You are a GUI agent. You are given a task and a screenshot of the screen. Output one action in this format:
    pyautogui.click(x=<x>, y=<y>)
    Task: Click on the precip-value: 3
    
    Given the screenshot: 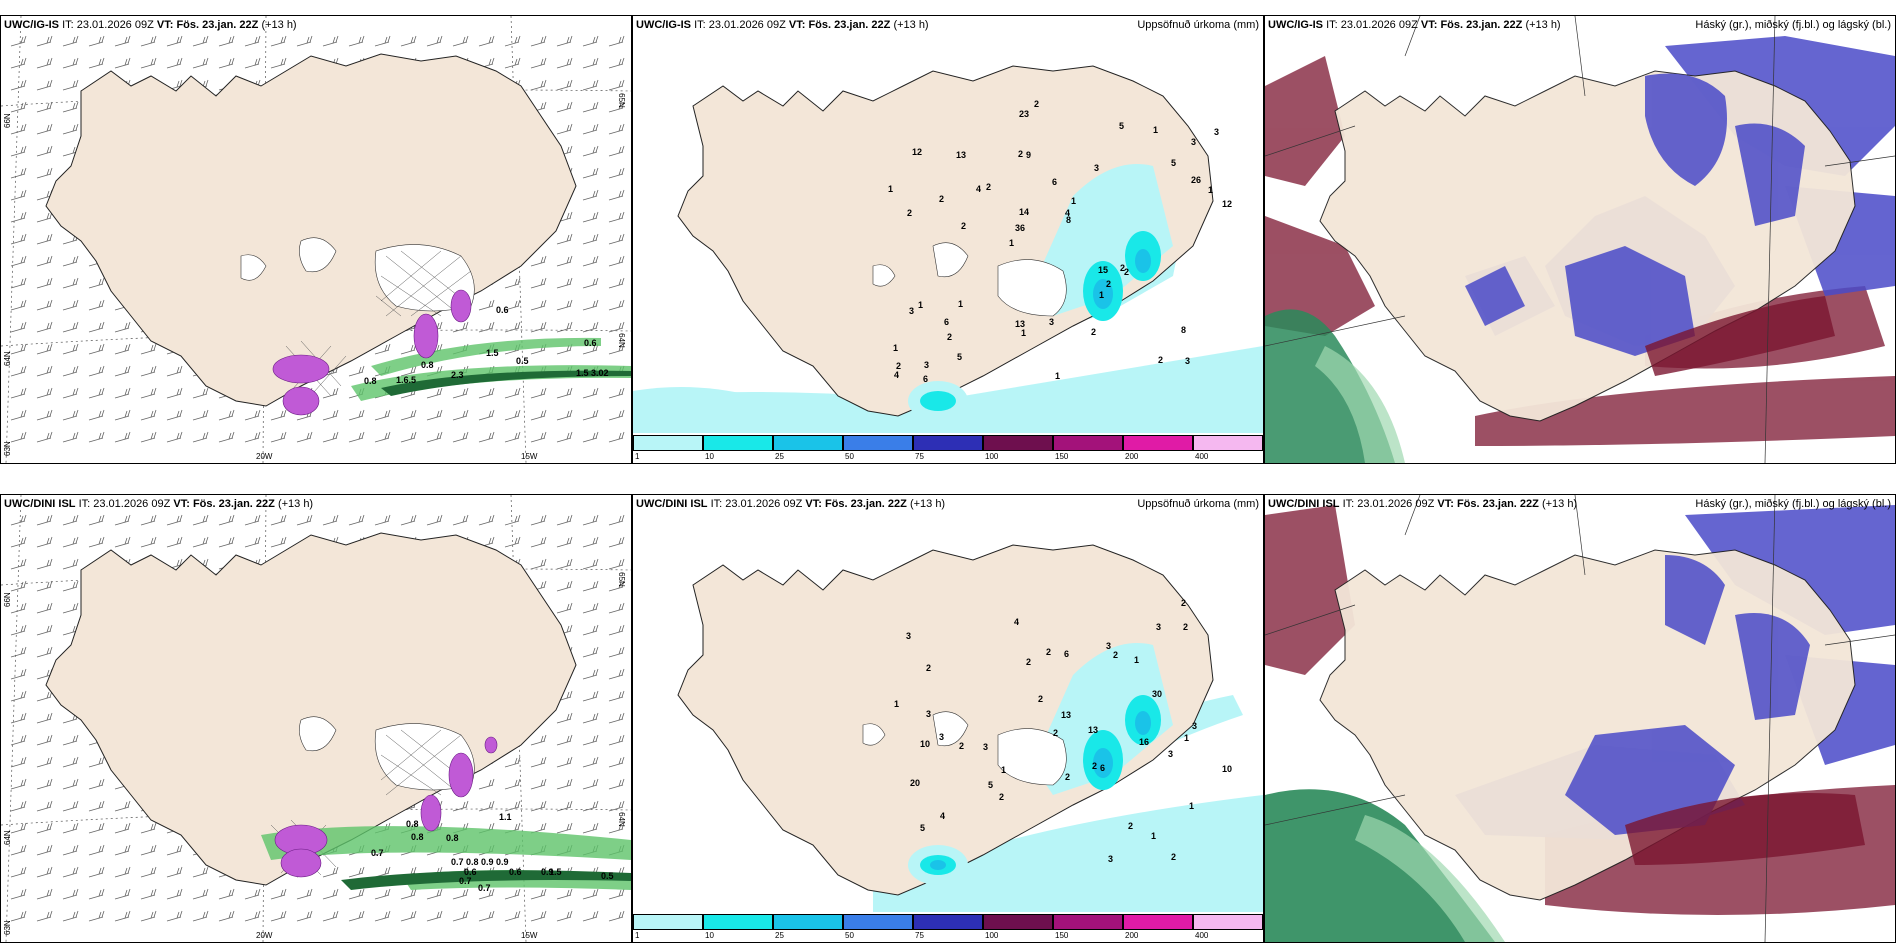 What is the action you would take?
    pyautogui.click(x=928, y=714)
    